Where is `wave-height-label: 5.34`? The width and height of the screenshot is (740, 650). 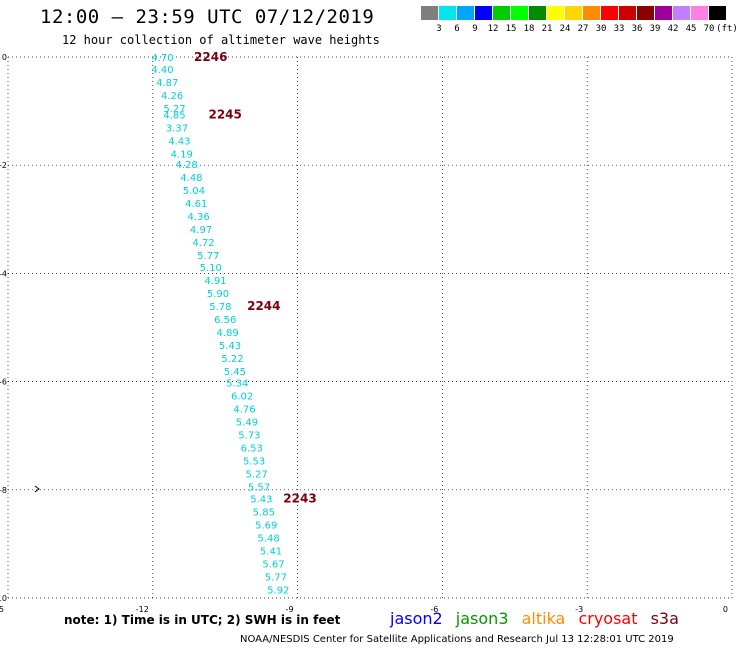
wave-height-label: 5.34 is located at coordinates (237, 384).